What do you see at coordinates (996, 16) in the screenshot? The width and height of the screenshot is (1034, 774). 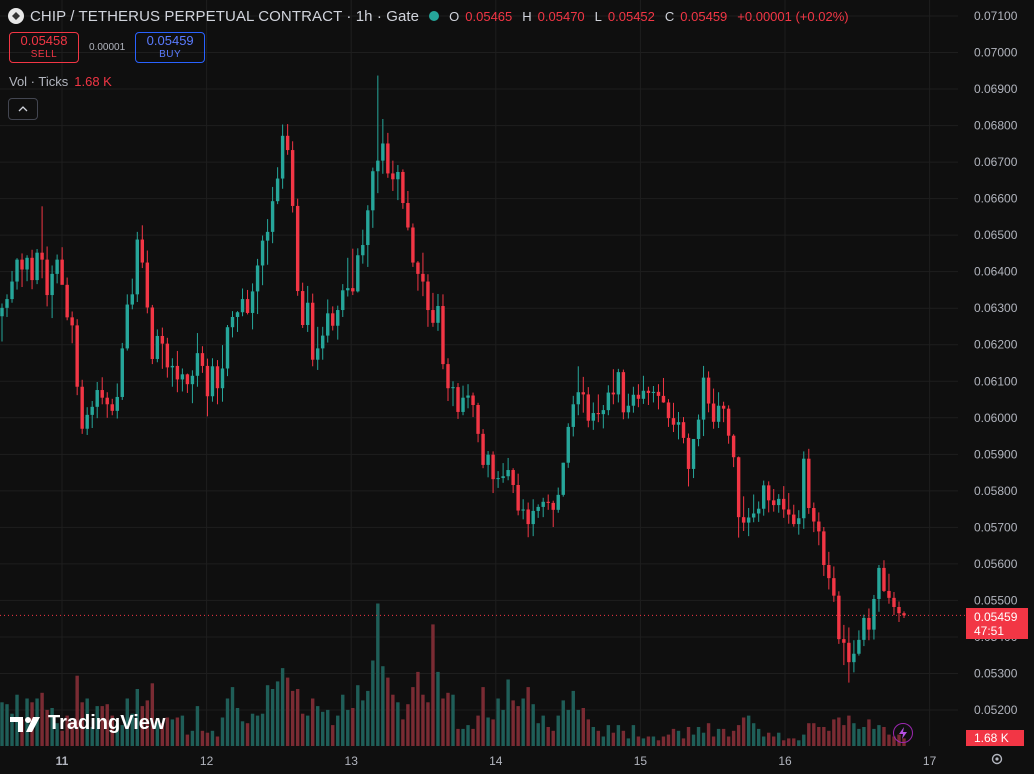 I see `price-tick-label: 0.07100` at bounding box center [996, 16].